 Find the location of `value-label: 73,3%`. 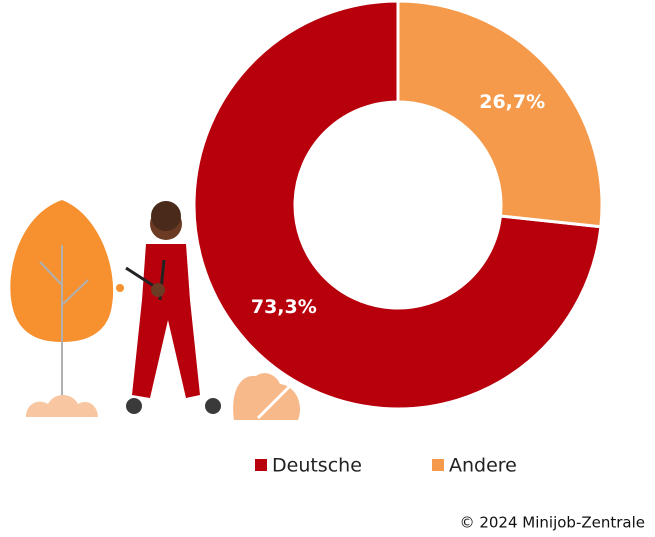

value-label: 73,3% is located at coordinates (284, 307).